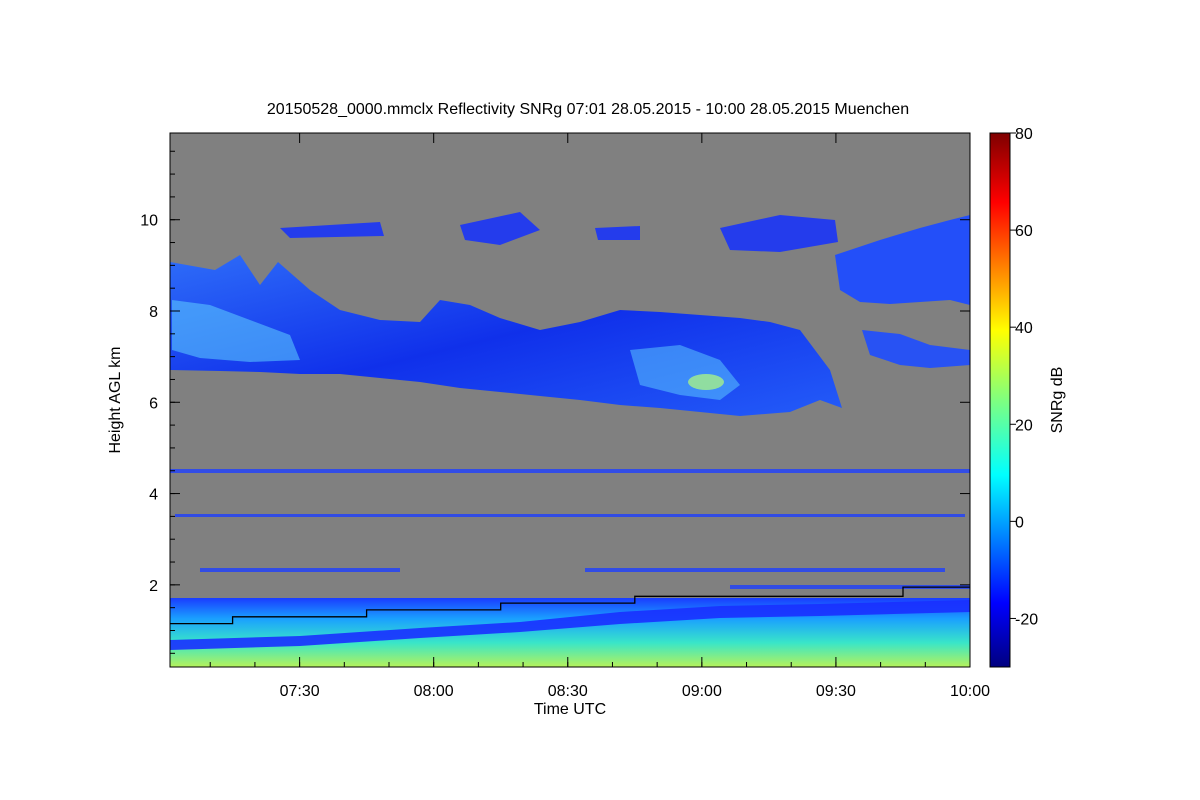 The width and height of the screenshot is (1200, 800). Describe the element at coordinates (153, 312) in the screenshot. I see `y-tick-label-3: 8` at that location.